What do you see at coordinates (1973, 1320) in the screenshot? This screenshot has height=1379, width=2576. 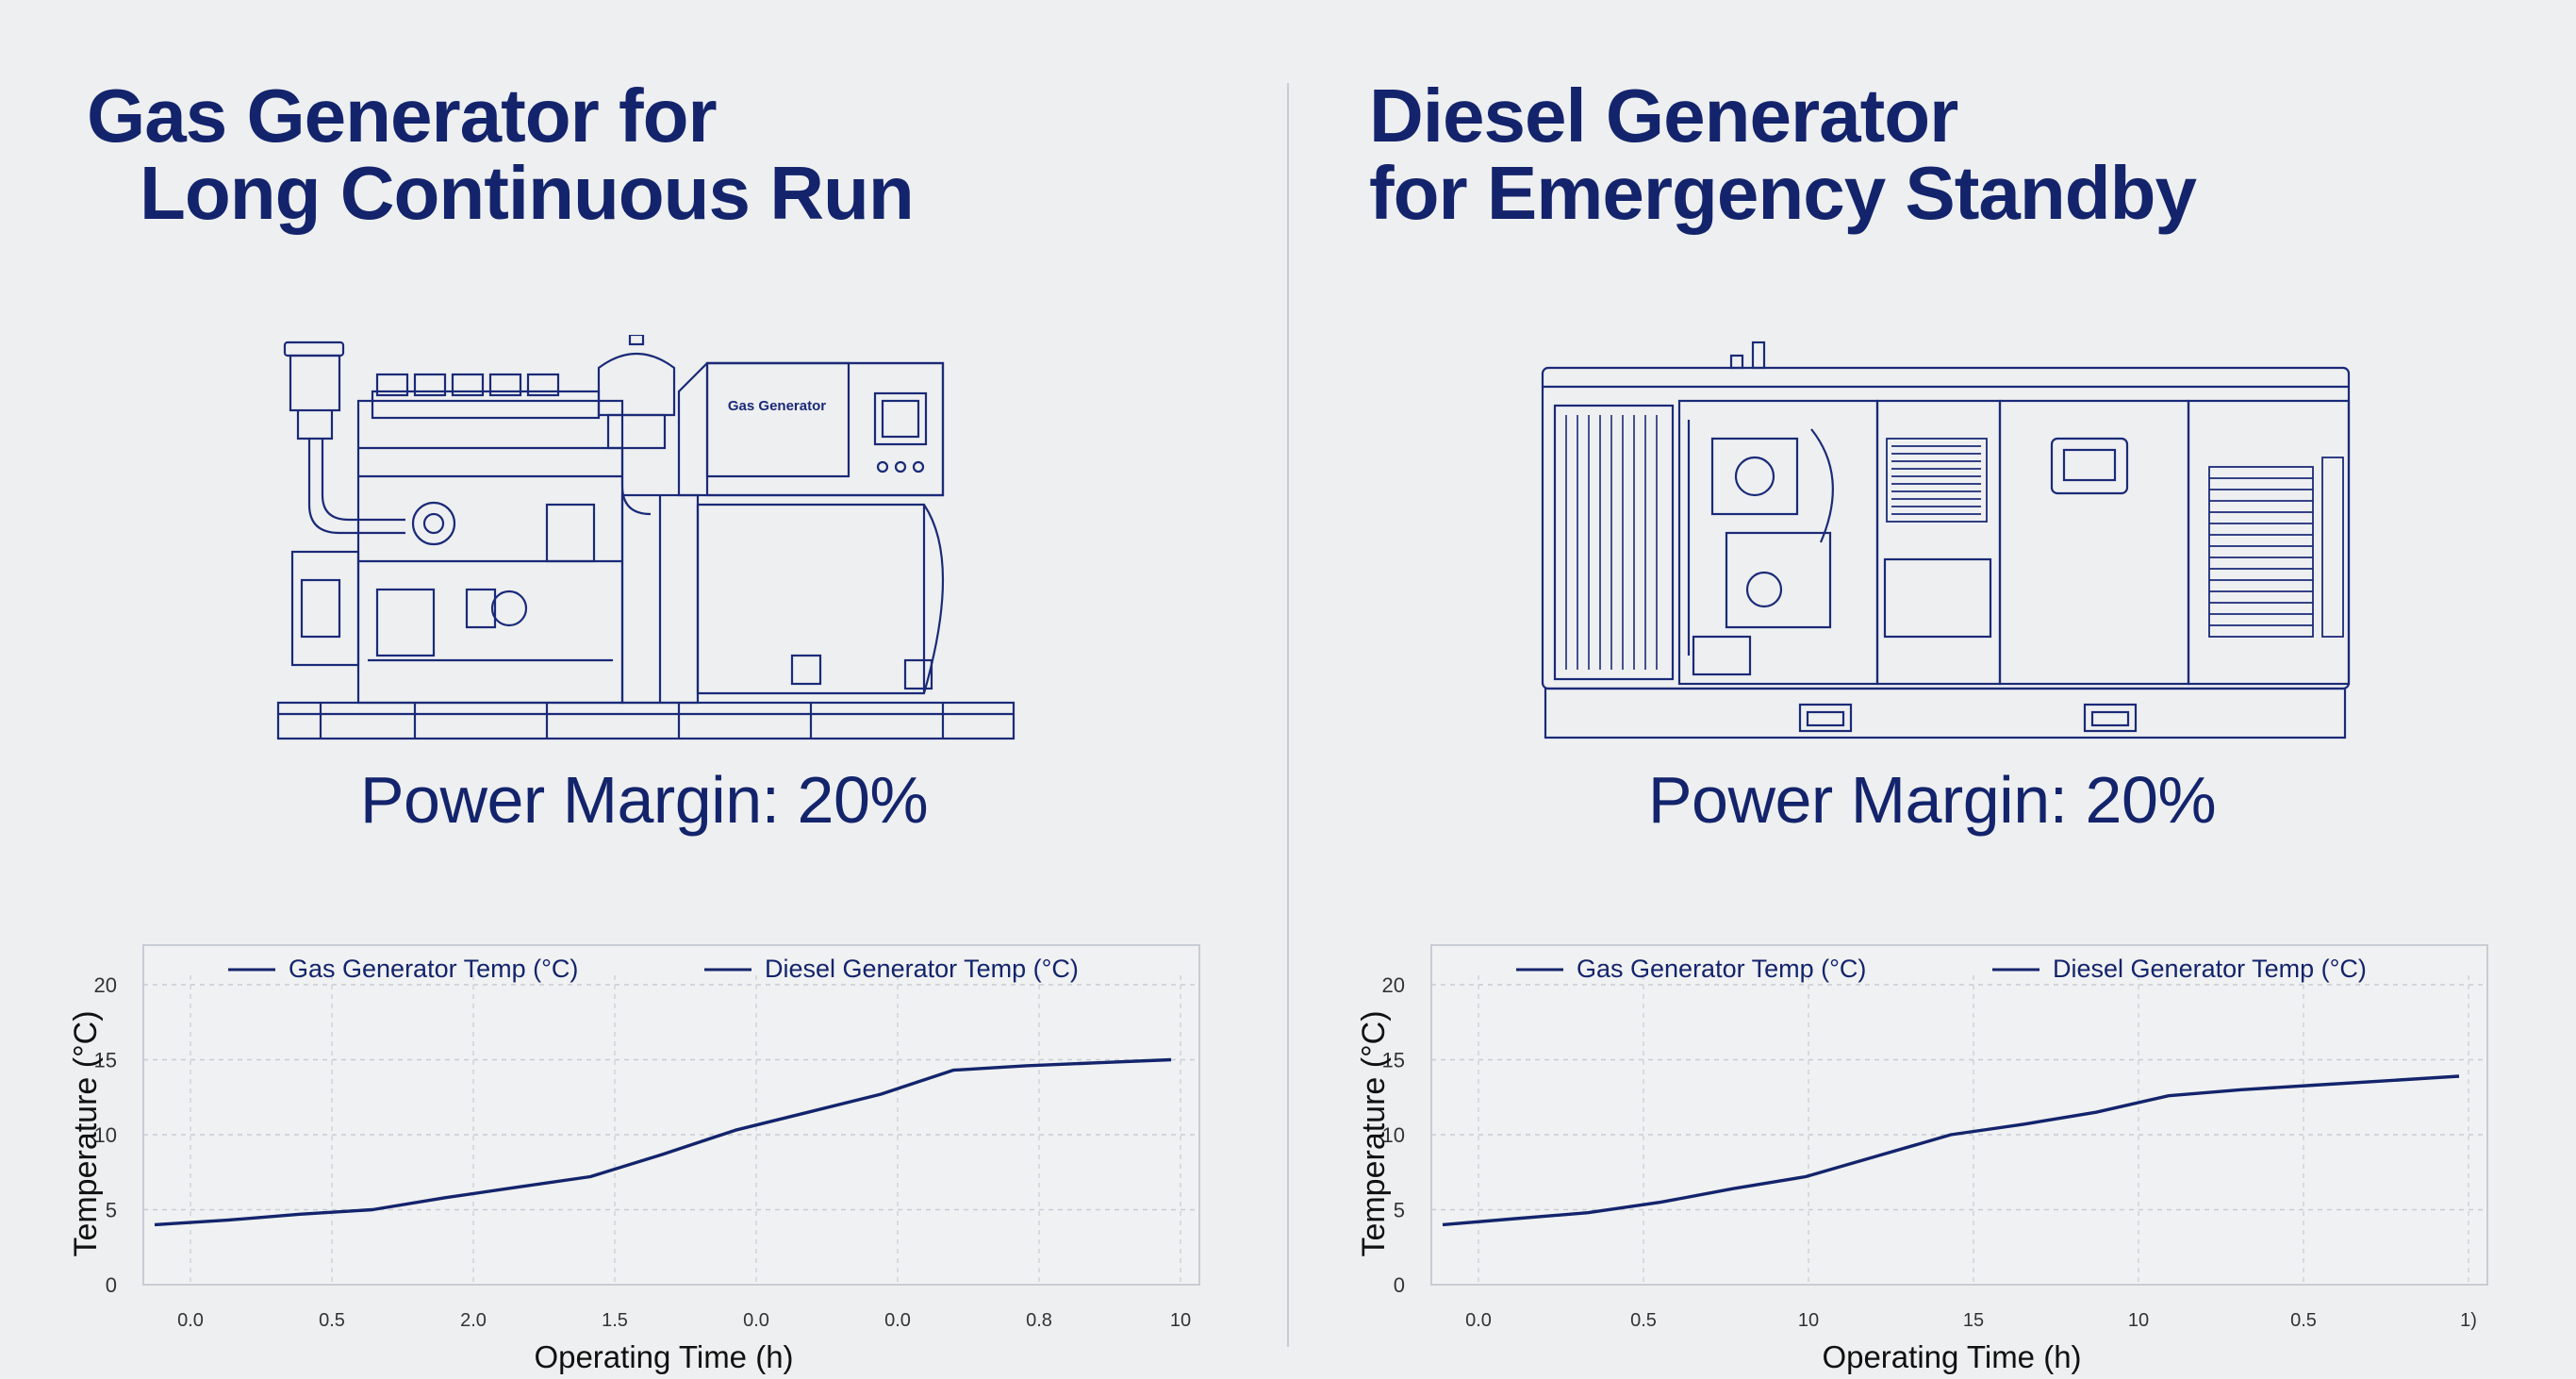 I see `x-tick-label: 15` at bounding box center [1973, 1320].